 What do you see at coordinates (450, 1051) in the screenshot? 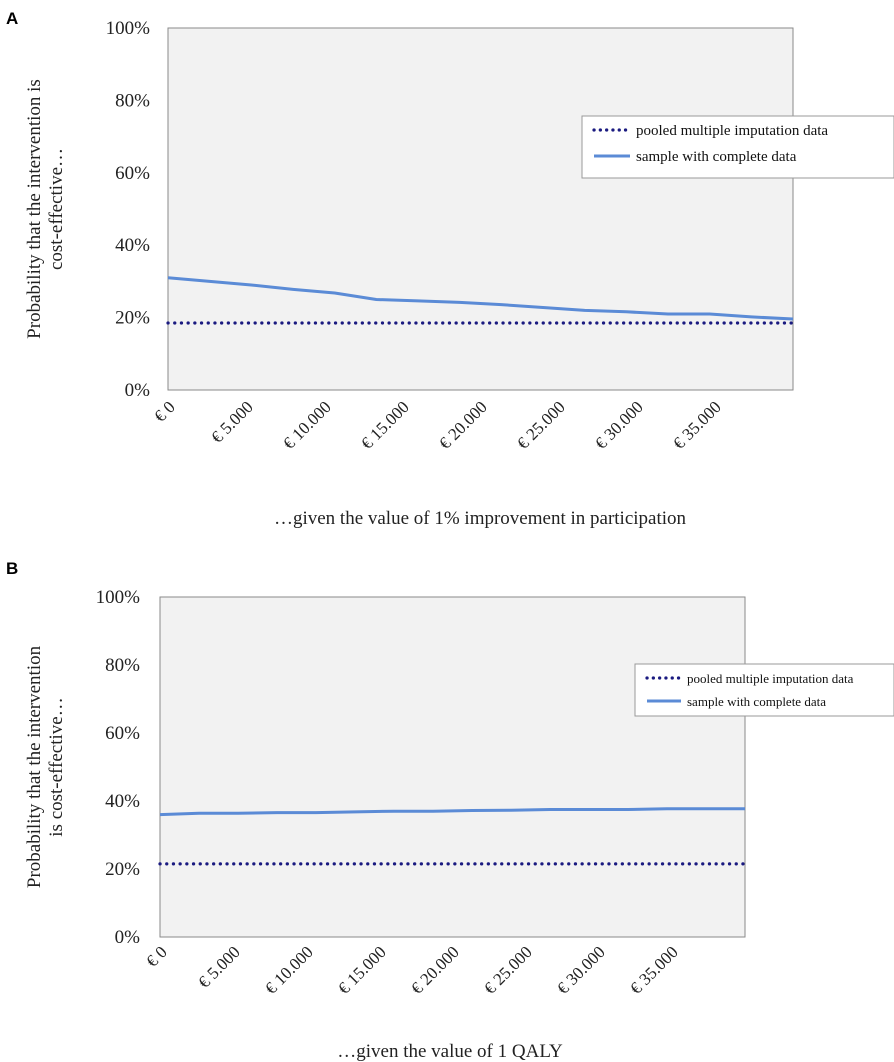
I see `x-axis-title: …given the value of 1 QALY` at bounding box center [450, 1051].